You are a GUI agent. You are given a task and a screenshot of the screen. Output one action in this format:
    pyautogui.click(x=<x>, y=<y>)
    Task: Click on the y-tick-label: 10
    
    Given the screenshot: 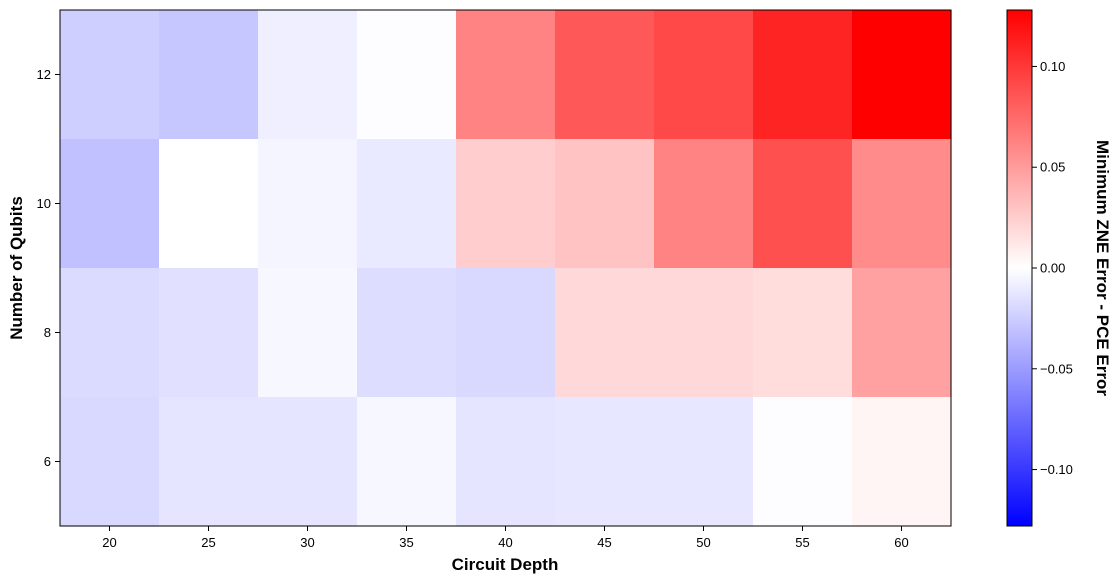 What is the action you would take?
    pyautogui.click(x=44, y=203)
    